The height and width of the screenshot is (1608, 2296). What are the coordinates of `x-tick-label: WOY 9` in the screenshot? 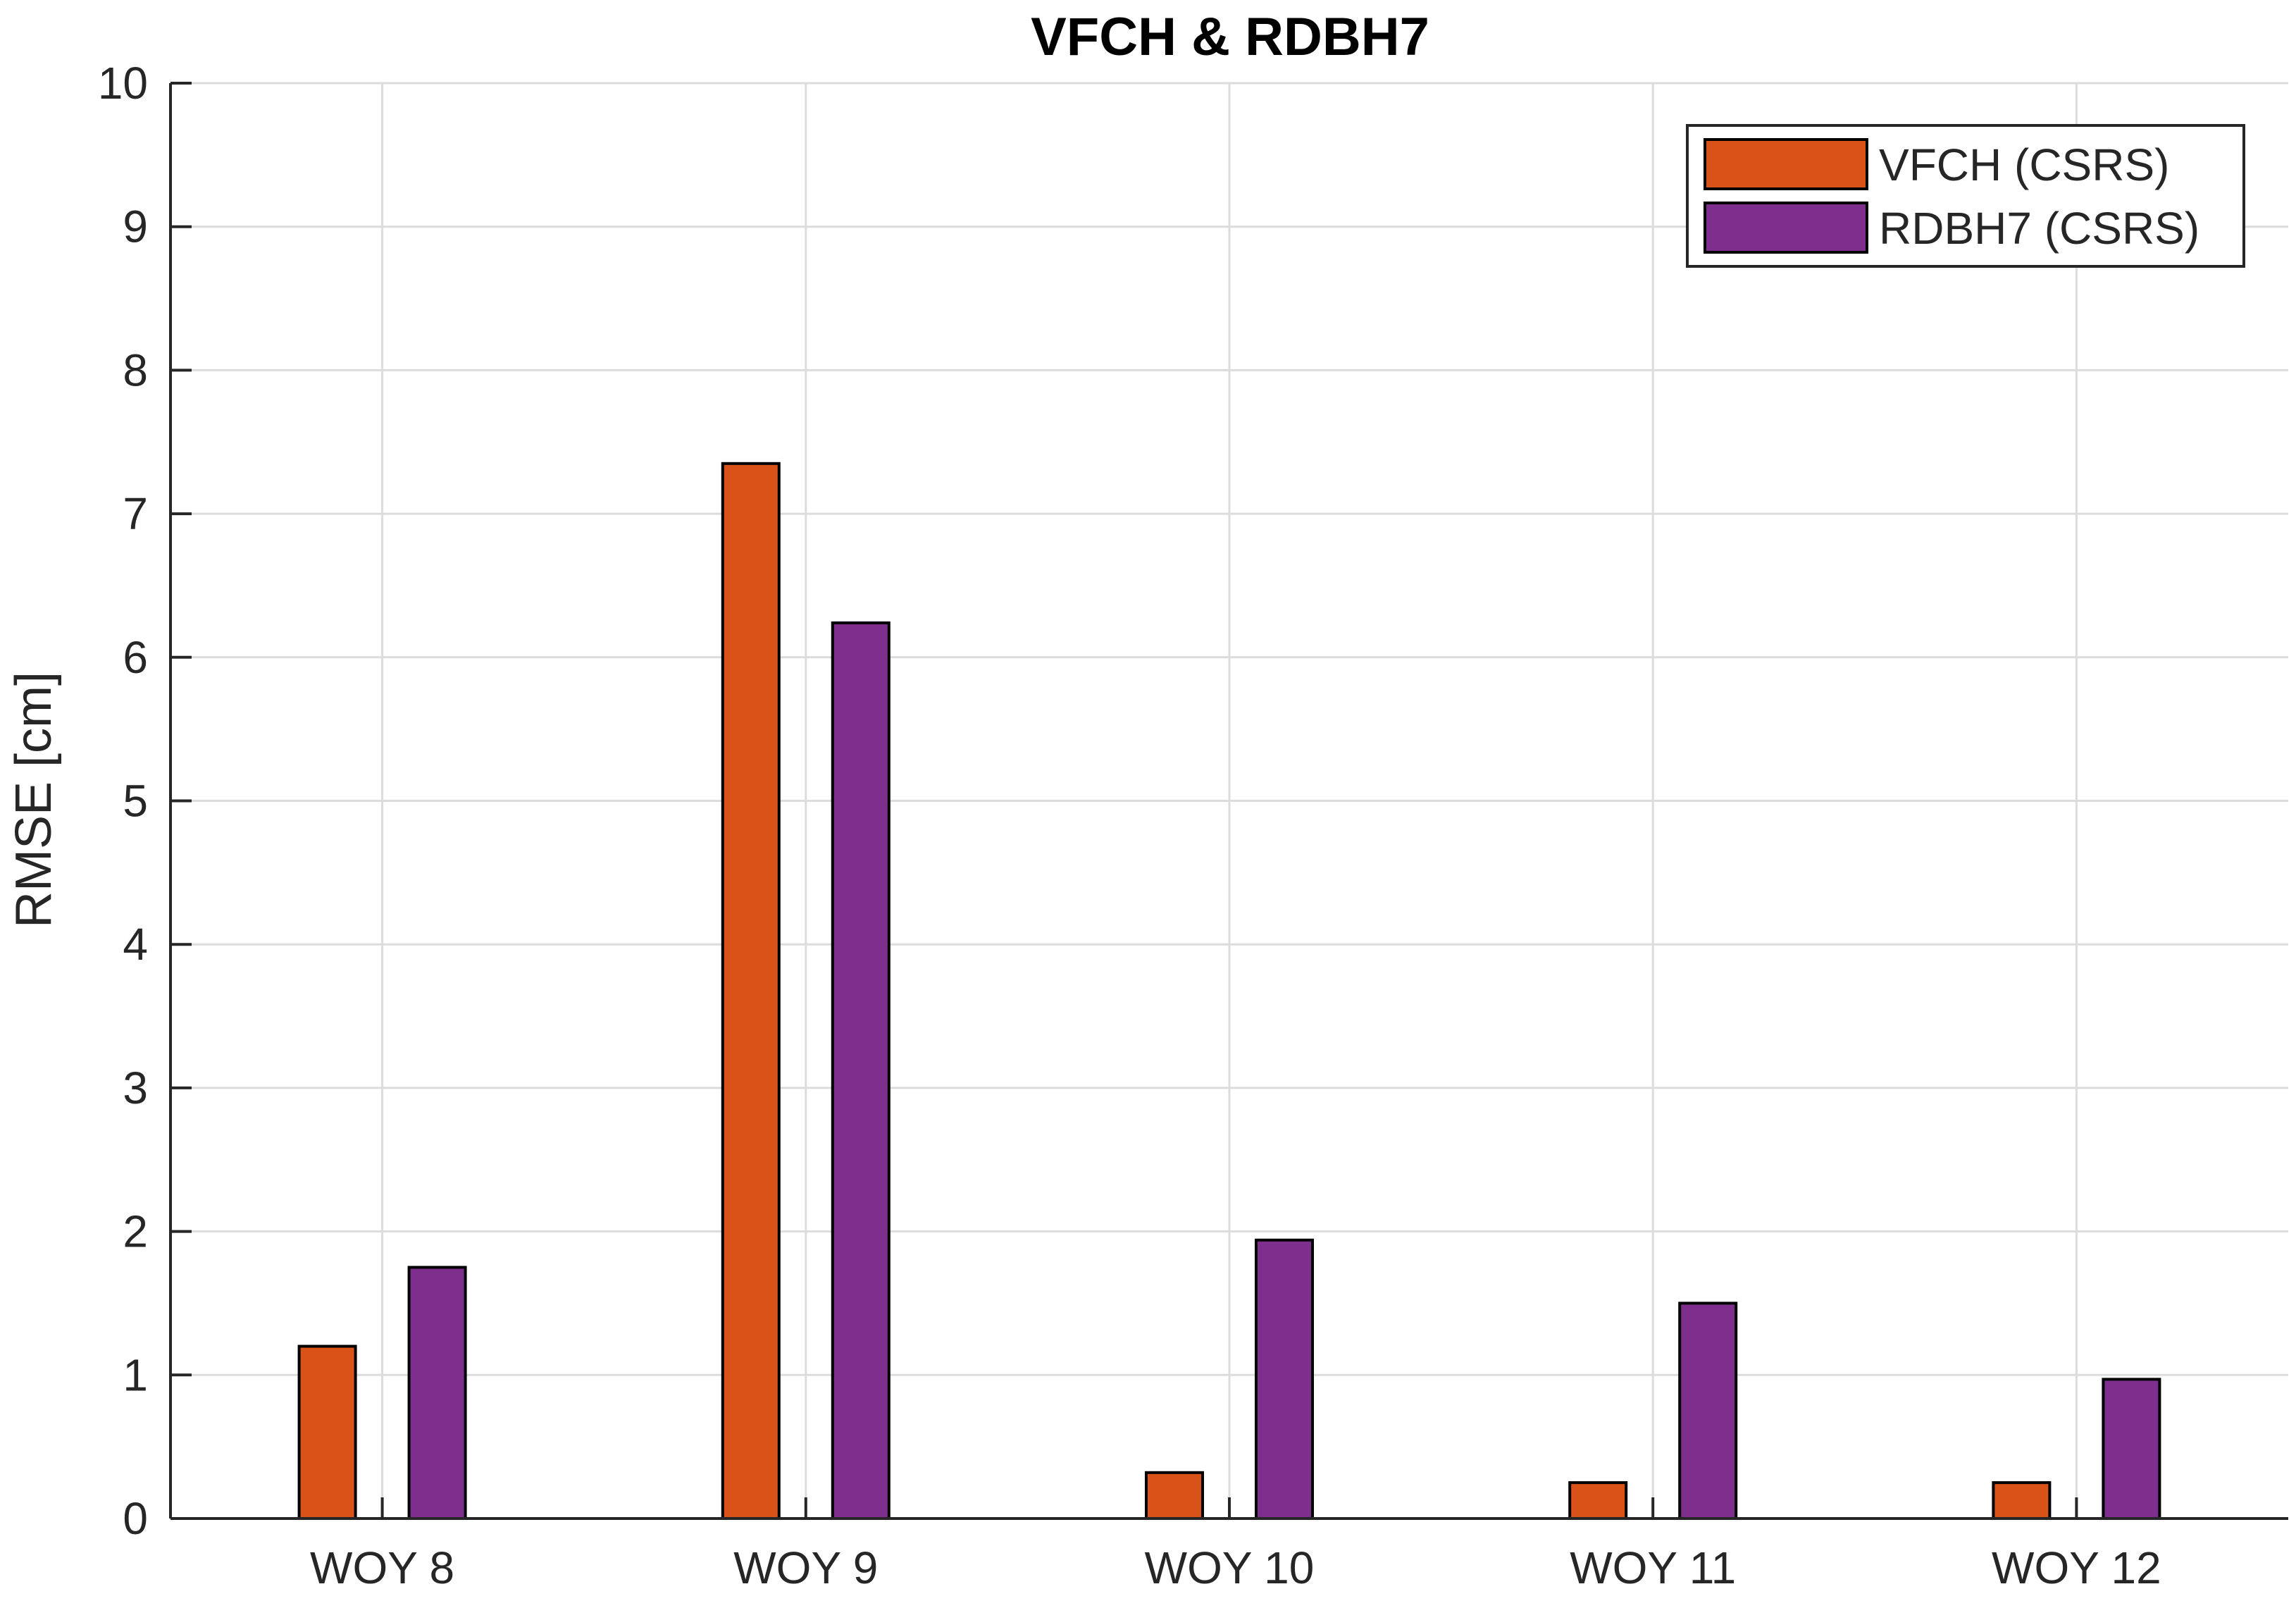 It's located at (805, 1567).